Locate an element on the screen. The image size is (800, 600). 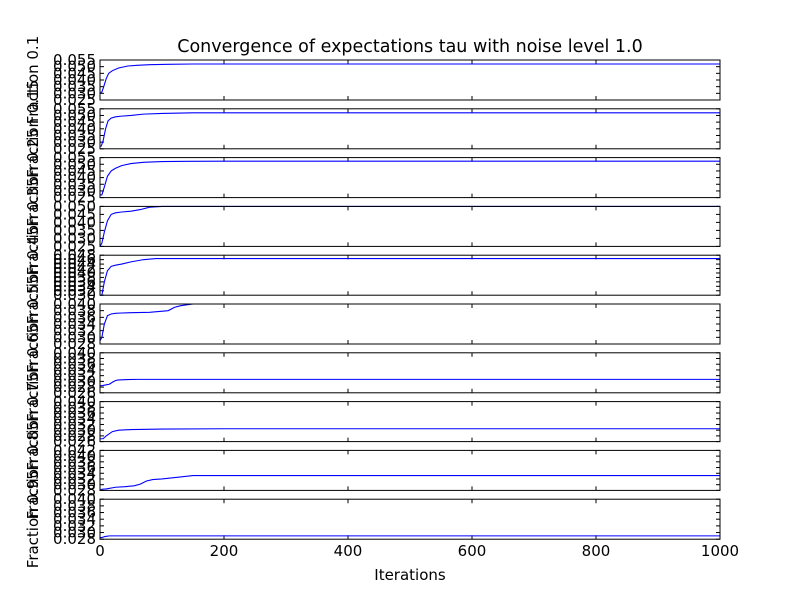
y-axis-label: Fraction 0.85 is located at coordinates (33, 470).